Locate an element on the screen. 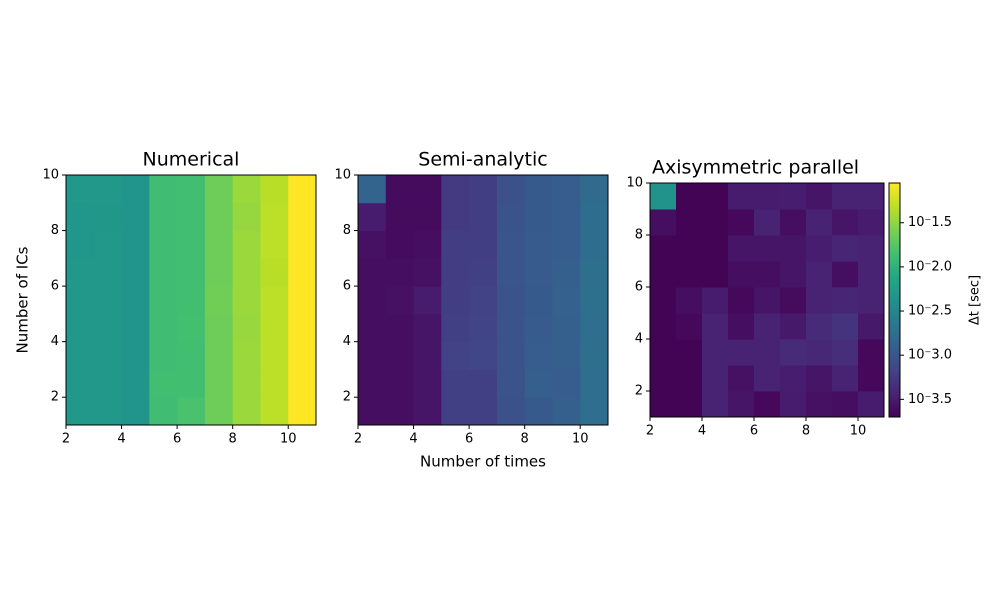 Image resolution: width=1000 pixels, height=600 pixels. x-tick-label: 8 is located at coordinates (525, 439).